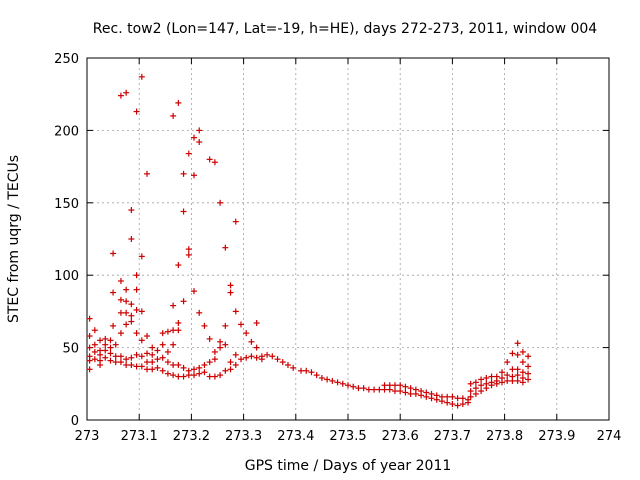  I want to click on x-tick-label: 273.8, so click(504, 436).